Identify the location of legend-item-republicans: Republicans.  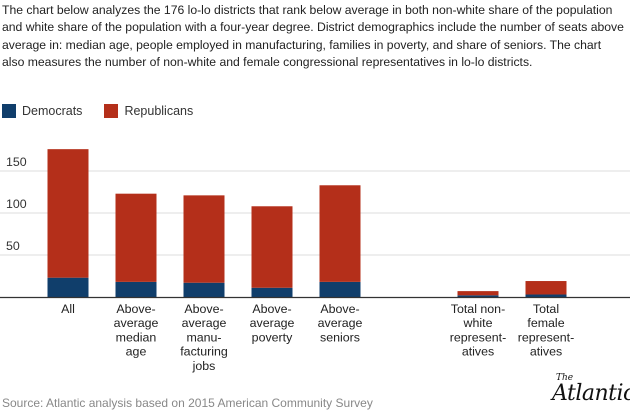
(148, 111).